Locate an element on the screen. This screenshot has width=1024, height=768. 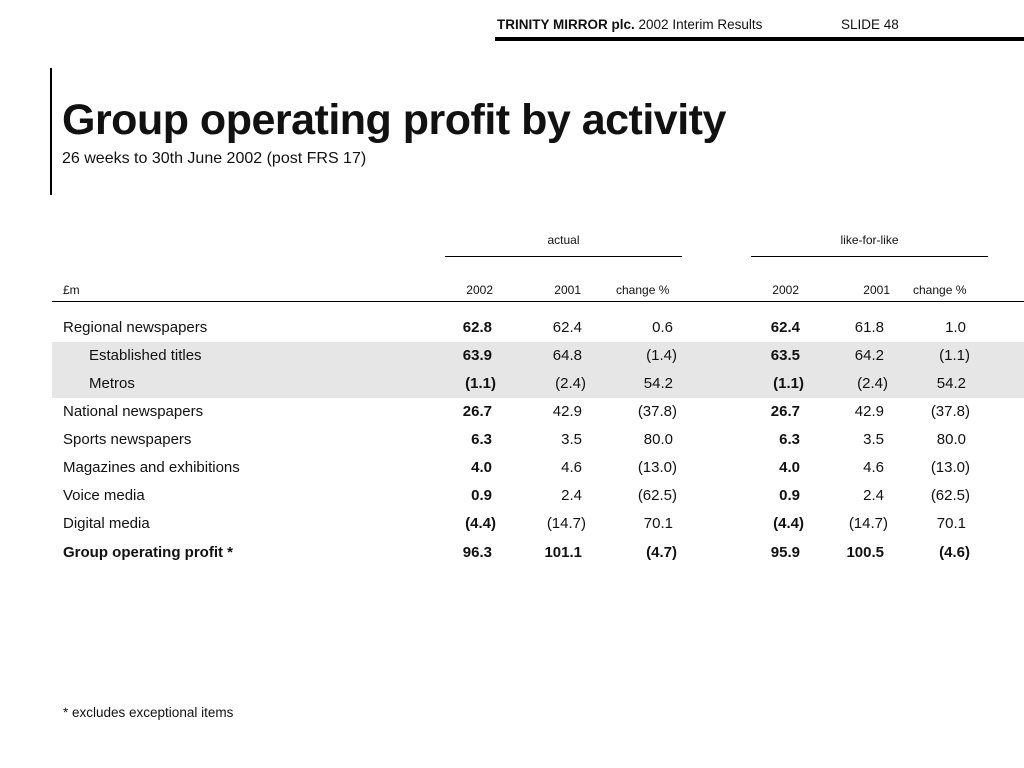
report-header: TRINITY MIRROR plc. 2002 Interim Results is located at coordinates (629, 24).